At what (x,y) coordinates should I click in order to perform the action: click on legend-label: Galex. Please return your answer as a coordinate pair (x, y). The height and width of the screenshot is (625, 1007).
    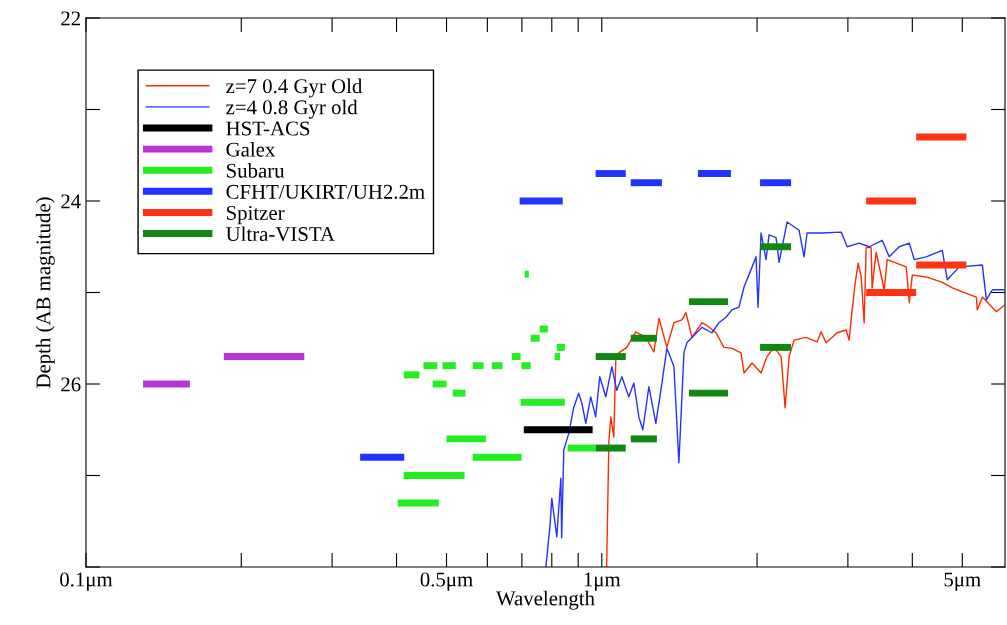
    Looking at the image, I should click on (251, 149).